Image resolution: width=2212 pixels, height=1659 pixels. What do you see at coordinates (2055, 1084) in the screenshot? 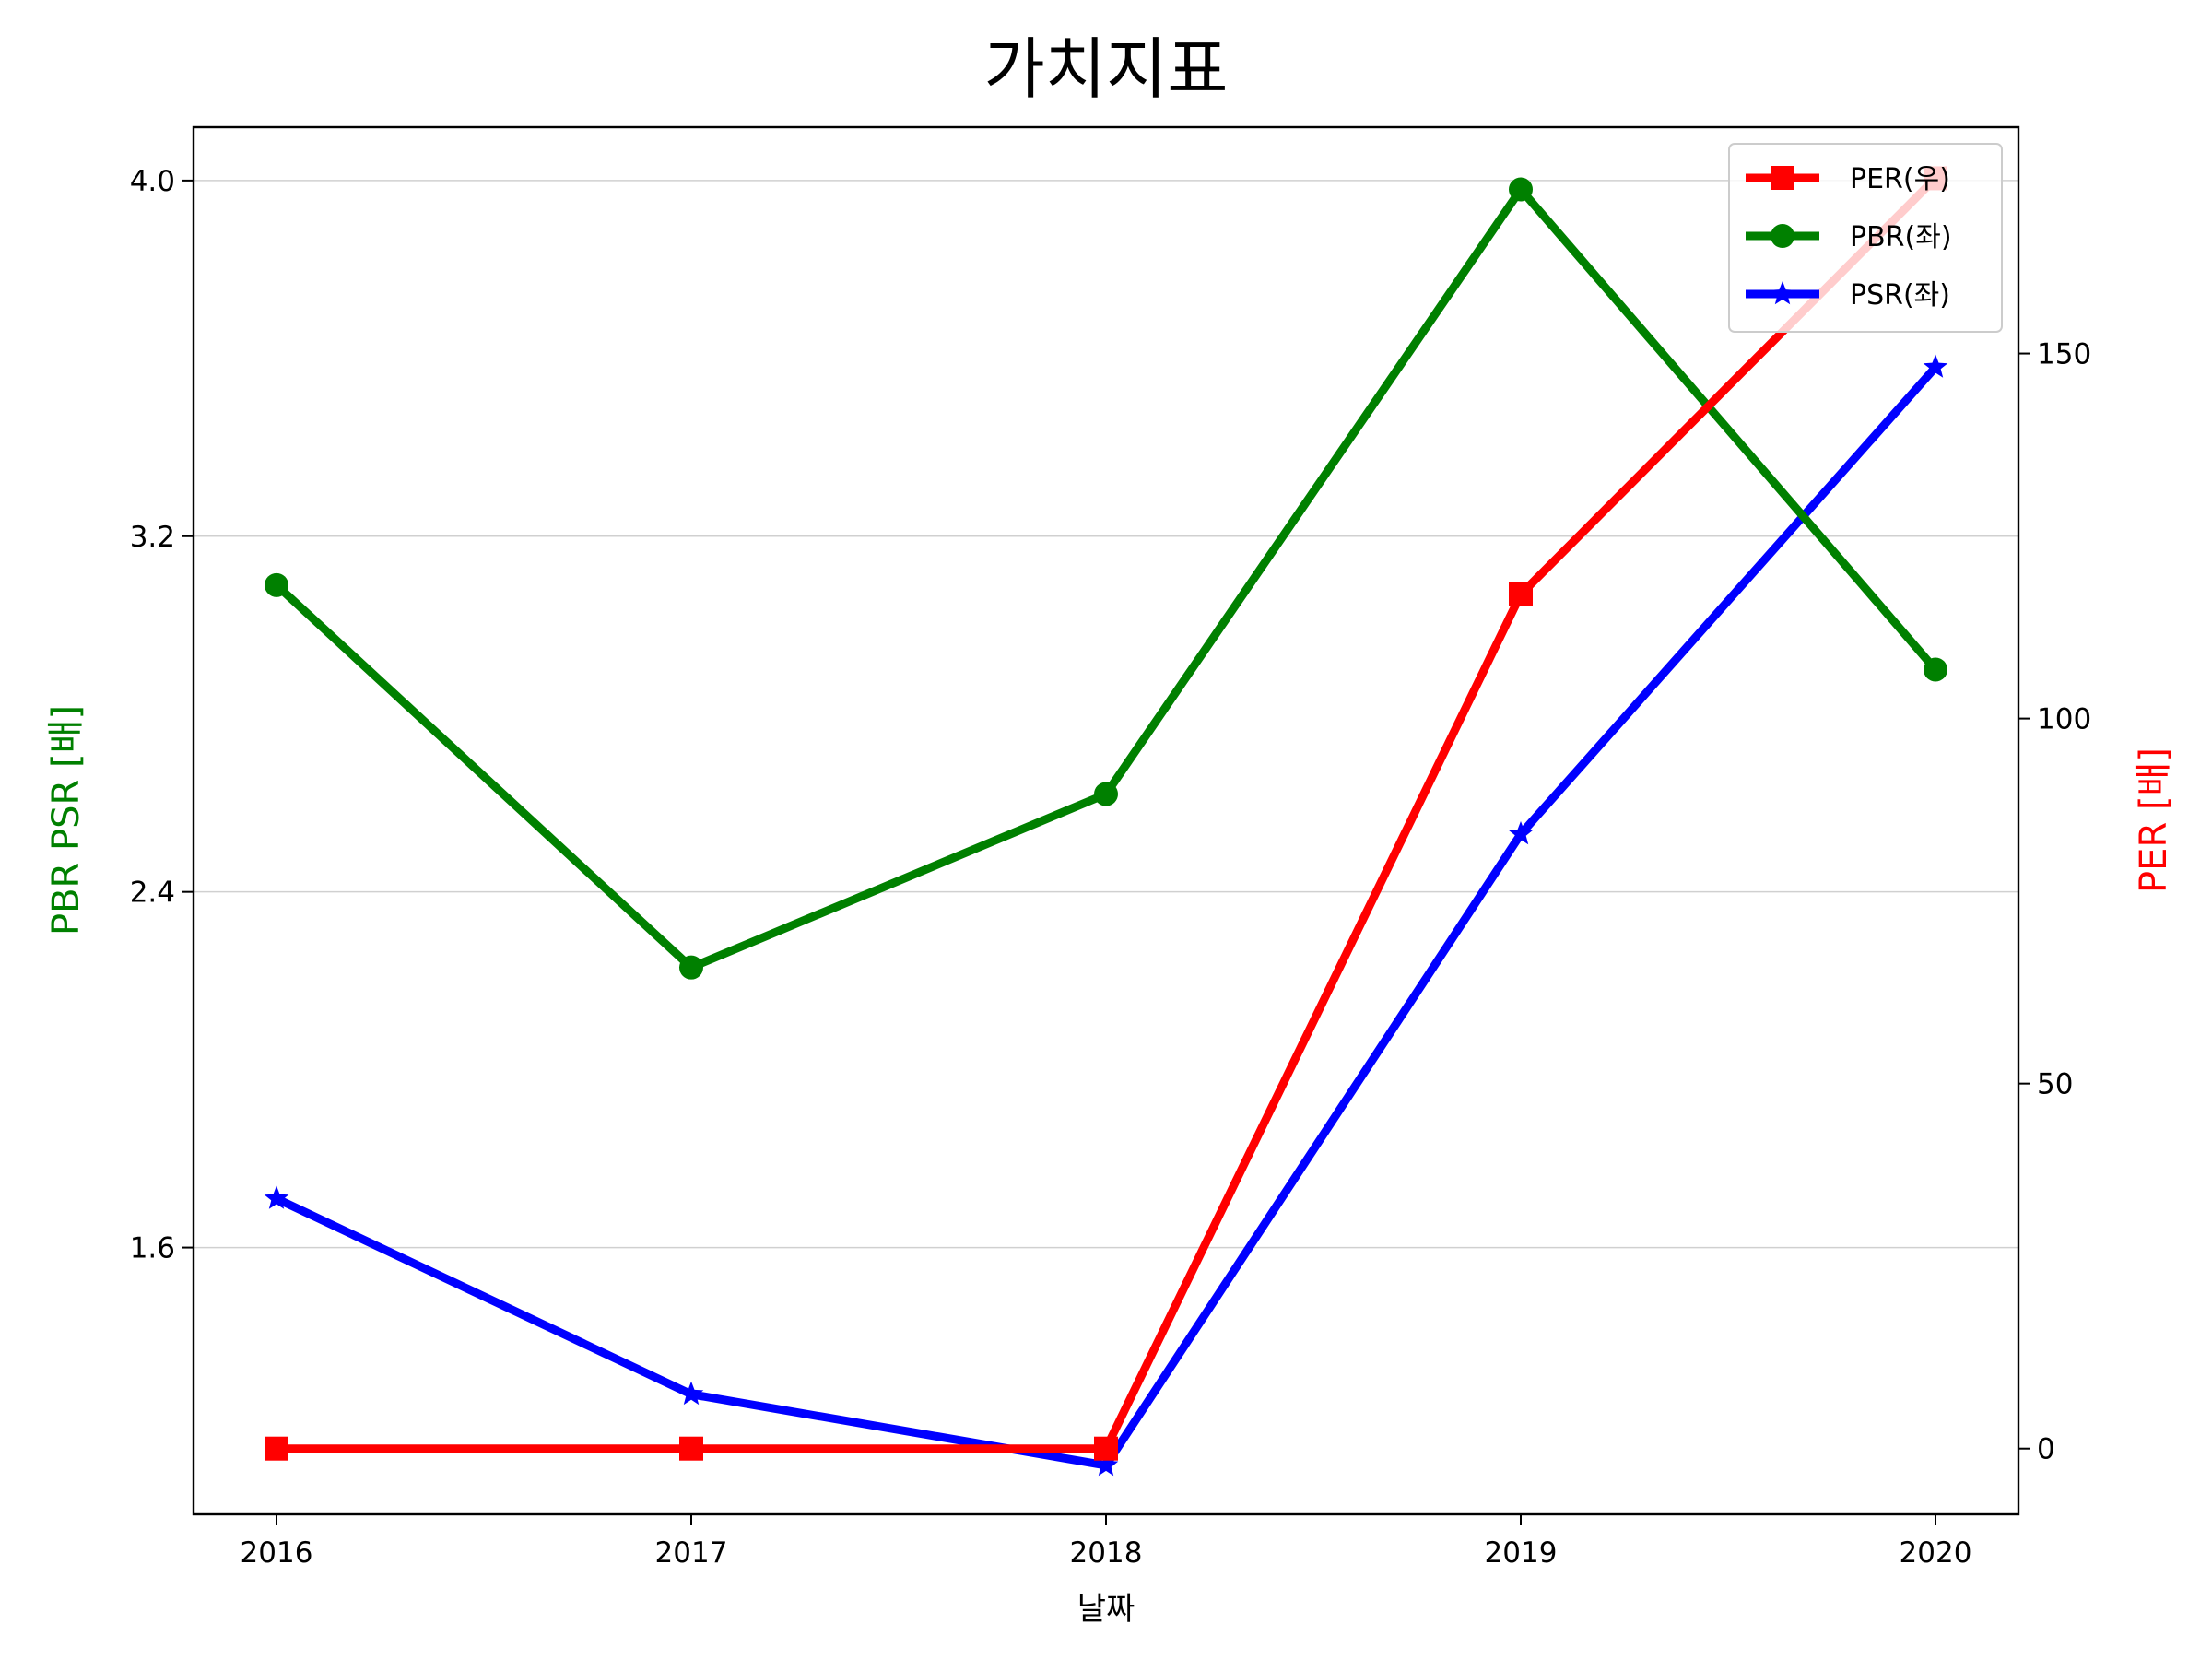
I see `y-right-tick-label: 50` at bounding box center [2055, 1084].